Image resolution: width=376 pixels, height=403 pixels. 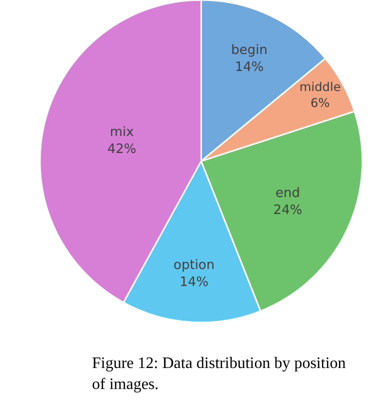 I want to click on slice-label: end, so click(x=287, y=193).